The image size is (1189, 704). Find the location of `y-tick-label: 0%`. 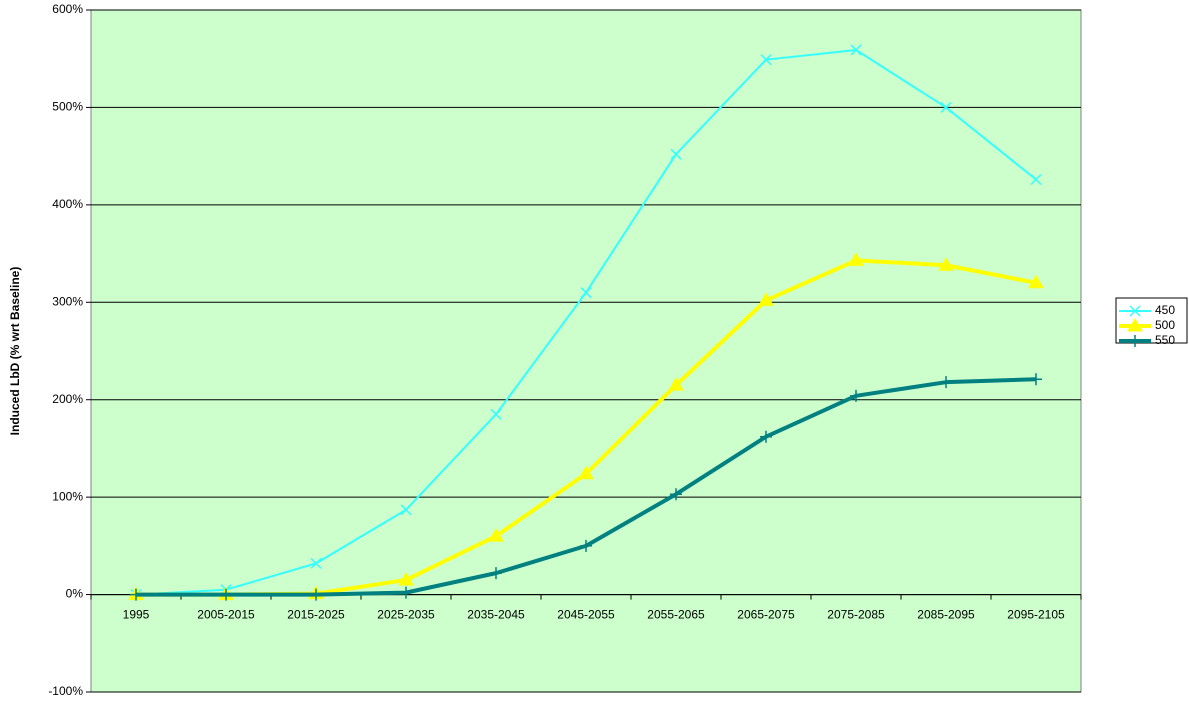

y-tick-label: 0% is located at coordinates (75, 594).